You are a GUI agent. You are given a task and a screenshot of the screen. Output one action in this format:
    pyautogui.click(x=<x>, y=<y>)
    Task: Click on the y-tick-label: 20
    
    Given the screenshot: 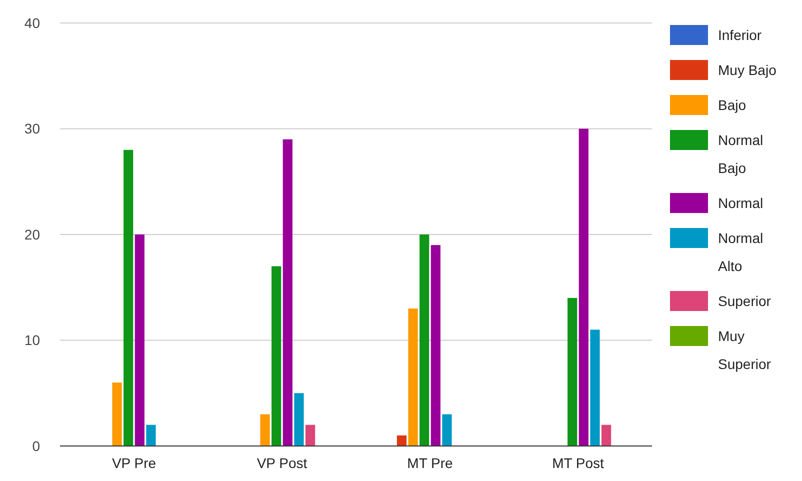 What is the action you would take?
    pyautogui.click(x=32, y=234)
    